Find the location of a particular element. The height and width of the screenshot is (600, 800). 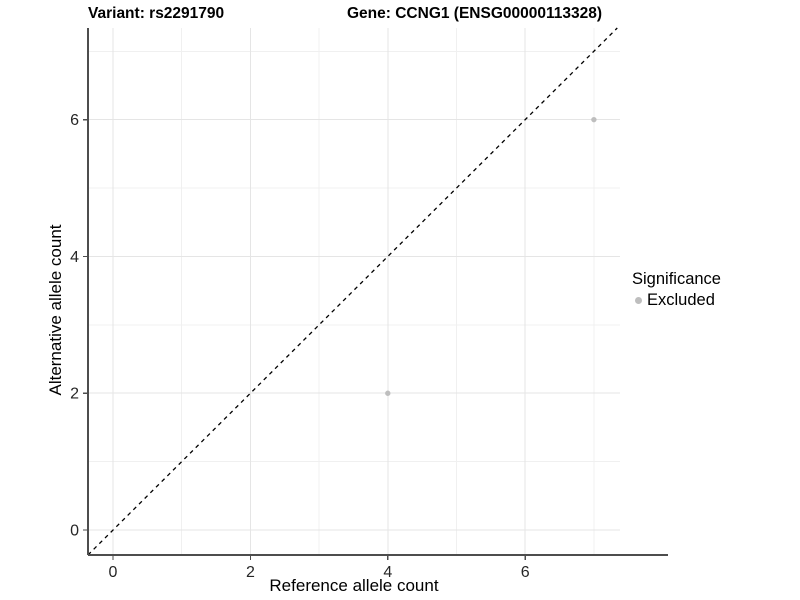

legend-point-icon is located at coordinates (638, 300).